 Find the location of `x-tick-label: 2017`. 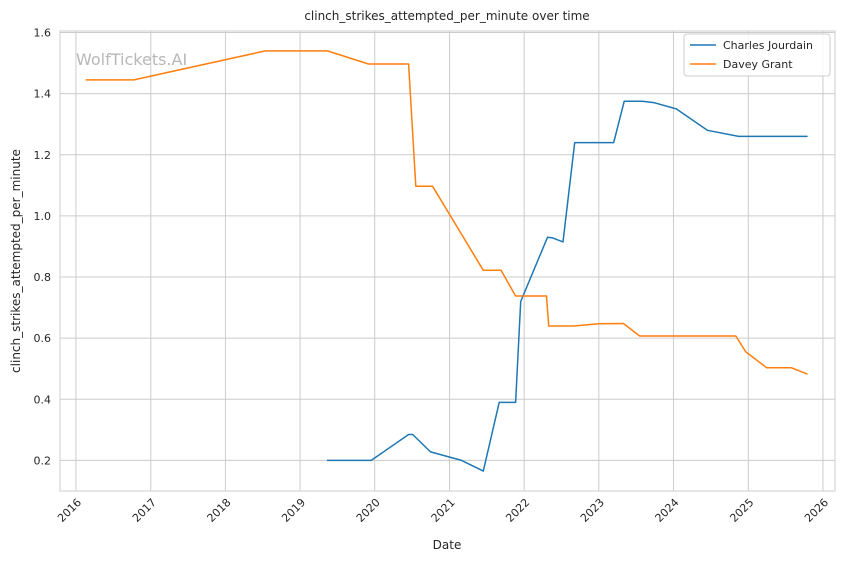

x-tick-label: 2017 is located at coordinates (144, 510).